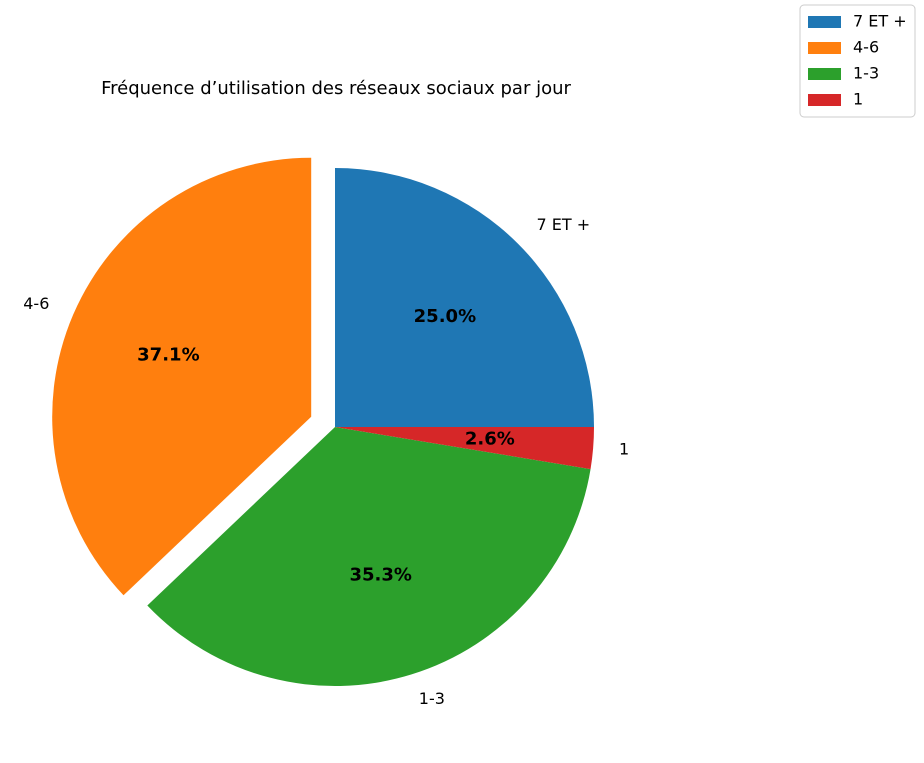 This screenshot has height=763, width=924. Describe the element at coordinates (464, 297) in the screenshot. I see `pie-slice-7-et-plus` at that location.